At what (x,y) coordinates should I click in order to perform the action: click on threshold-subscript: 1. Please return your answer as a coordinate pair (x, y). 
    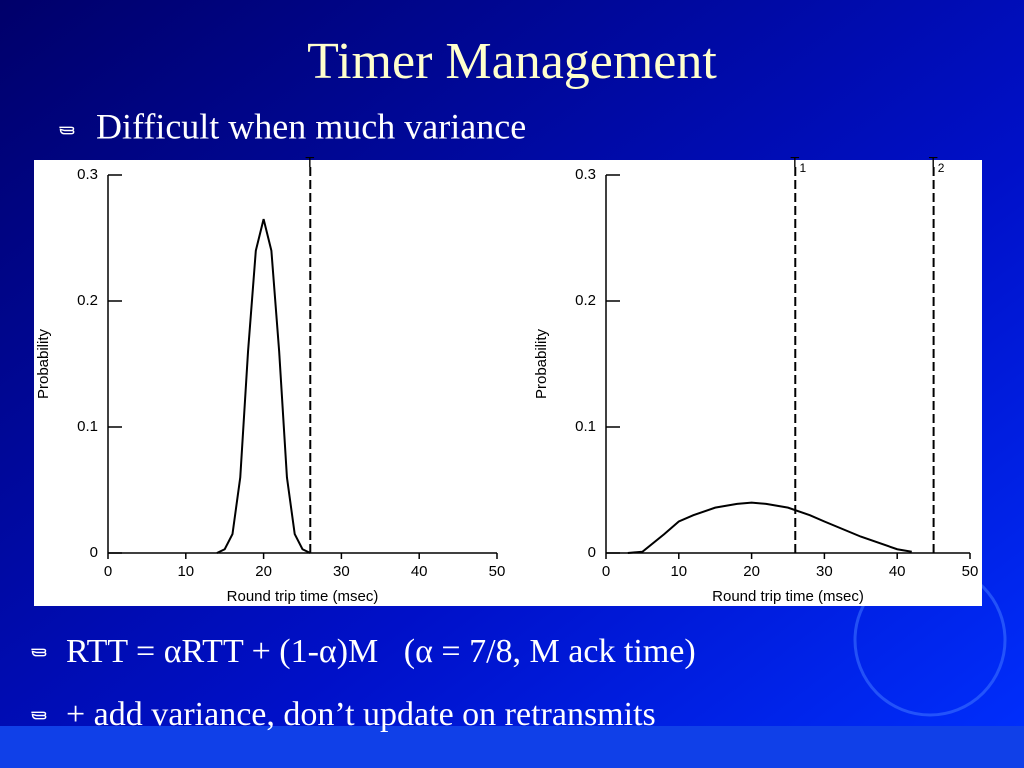
    Looking at the image, I should click on (802, 168).